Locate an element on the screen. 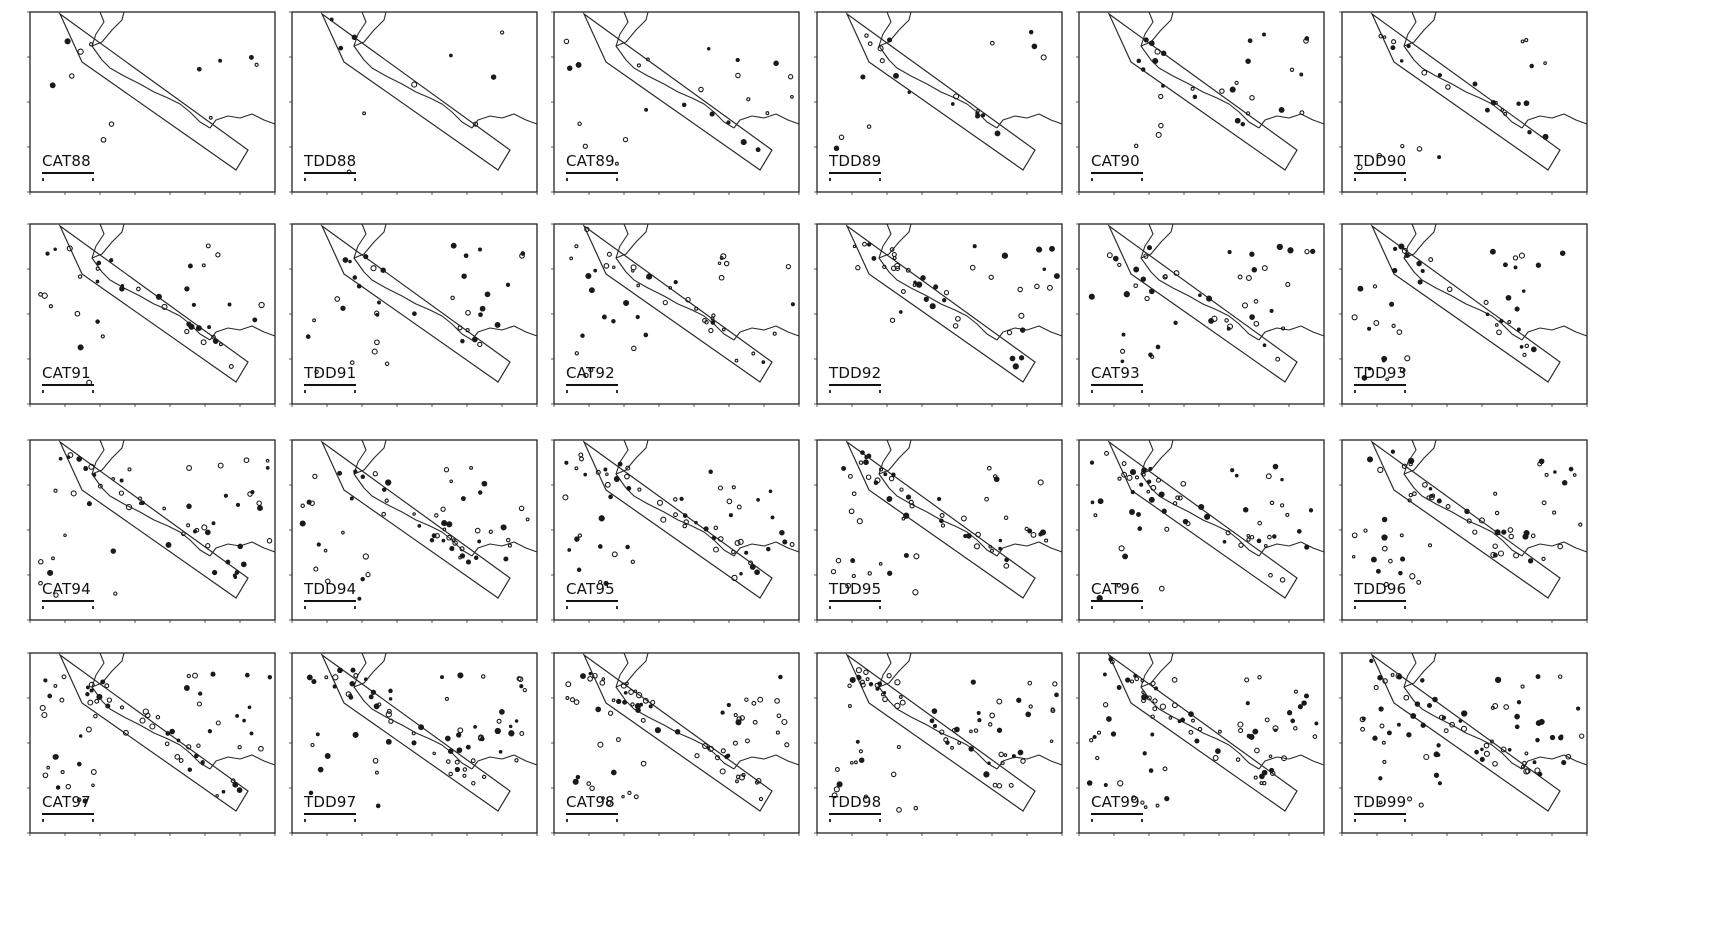  scale-bar is located at coordinates (330, 173).